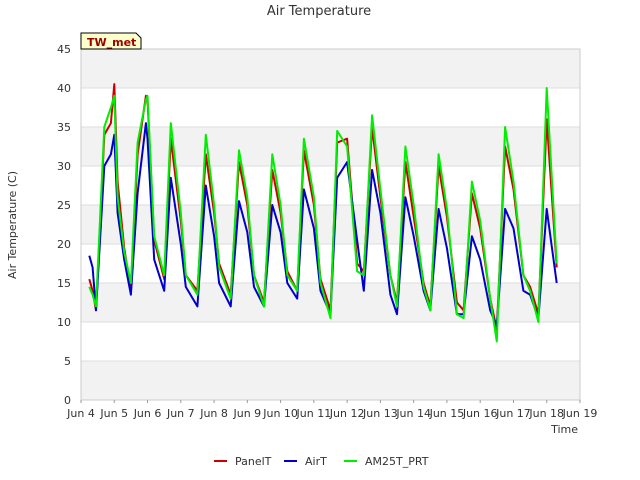  What do you see at coordinates (67, 361) in the screenshot?
I see `y-tick-label: 5` at bounding box center [67, 361].